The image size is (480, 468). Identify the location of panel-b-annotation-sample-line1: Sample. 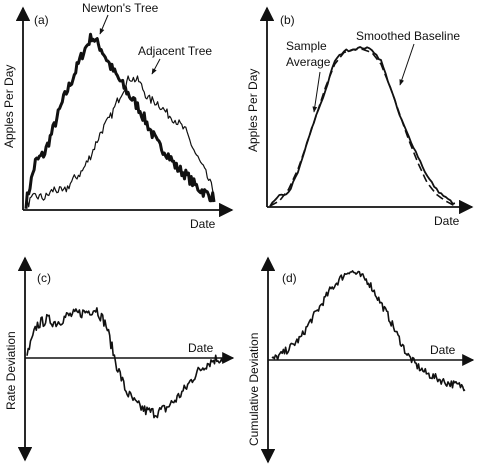
(306, 46).